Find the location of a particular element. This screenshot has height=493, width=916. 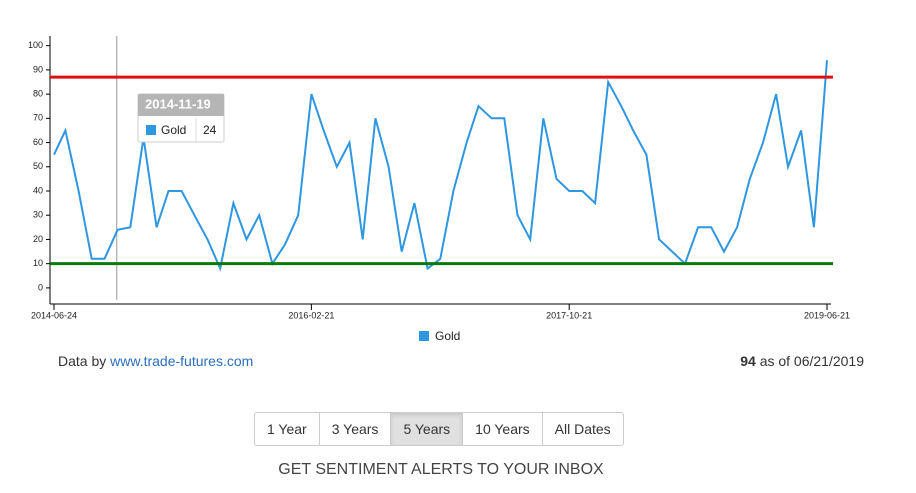

x-tick-label: 2017-10-21 is located at coordinates (569, 315).